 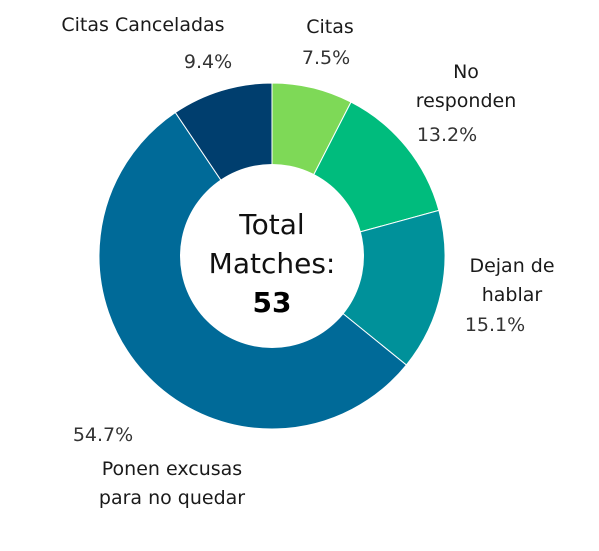 What do you see at coordinates (272, 302) in the screenshot?
I see `center-total-value: 53` at bounding box center [272, 302].